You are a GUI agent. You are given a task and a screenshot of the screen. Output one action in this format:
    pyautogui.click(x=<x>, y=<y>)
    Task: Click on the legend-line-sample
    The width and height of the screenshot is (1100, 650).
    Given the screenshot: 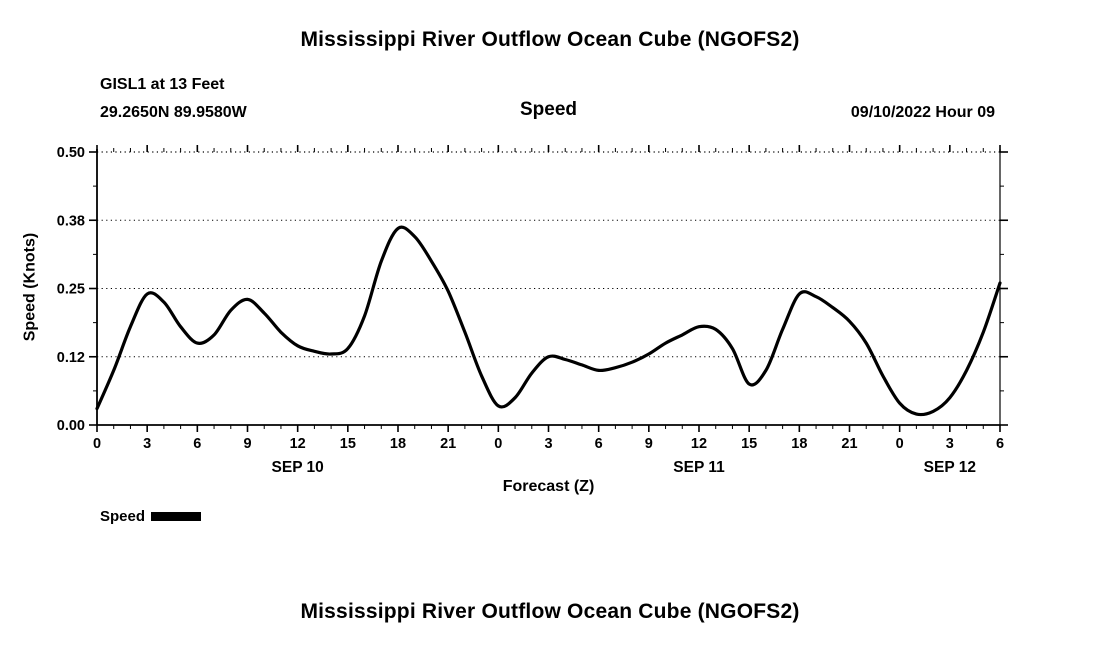 What is the action you would take?
    pyautogui.click(x=176, y=516)
    